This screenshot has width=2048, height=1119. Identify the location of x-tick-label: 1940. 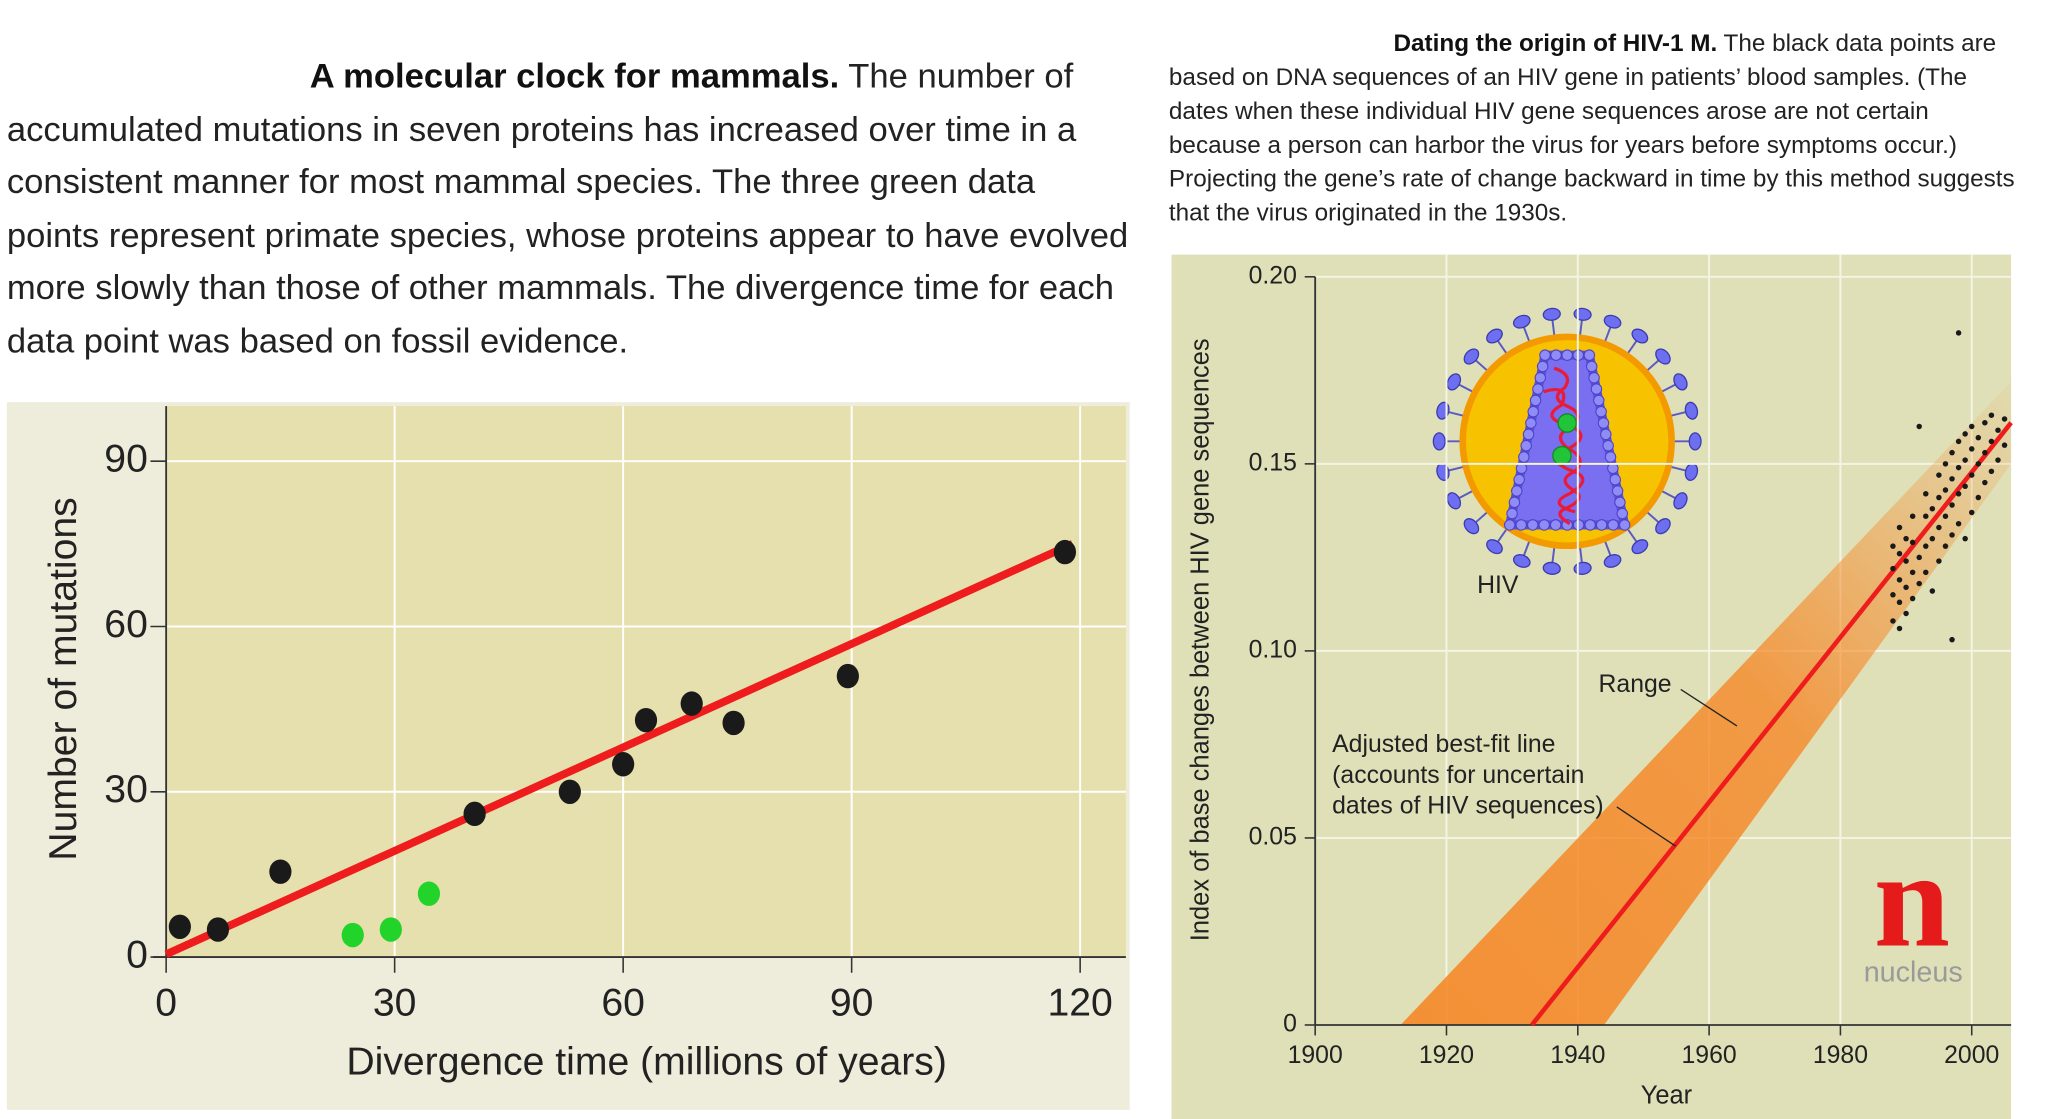
(1577, 1055).